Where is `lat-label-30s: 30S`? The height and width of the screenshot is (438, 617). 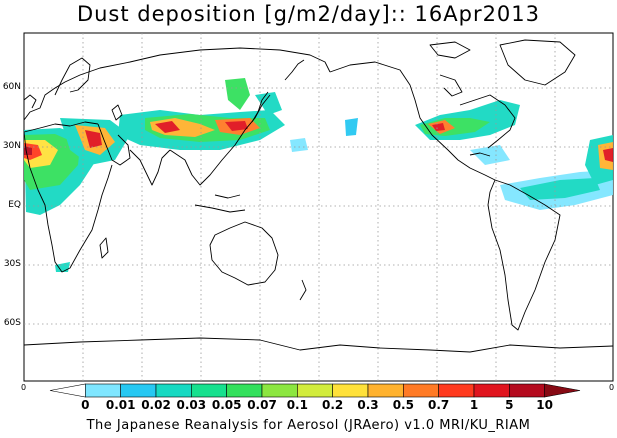
lat-label-30s: 30S is located at coordinates (12, 264).